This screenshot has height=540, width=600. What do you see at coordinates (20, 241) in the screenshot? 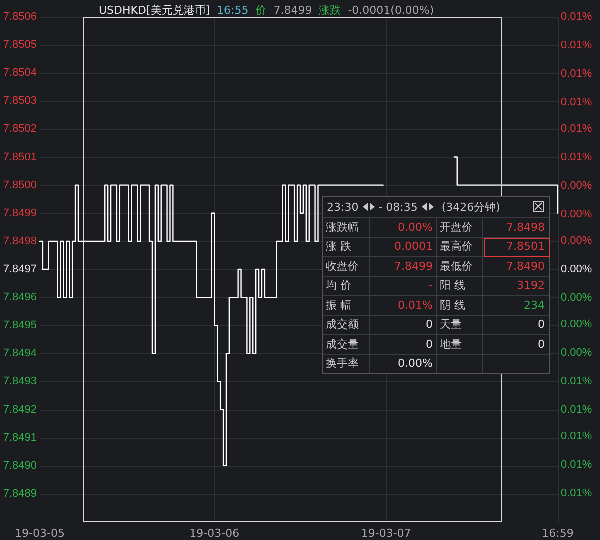
I see `y-tick-label: 7.8498` at bounding box center [20, 241].